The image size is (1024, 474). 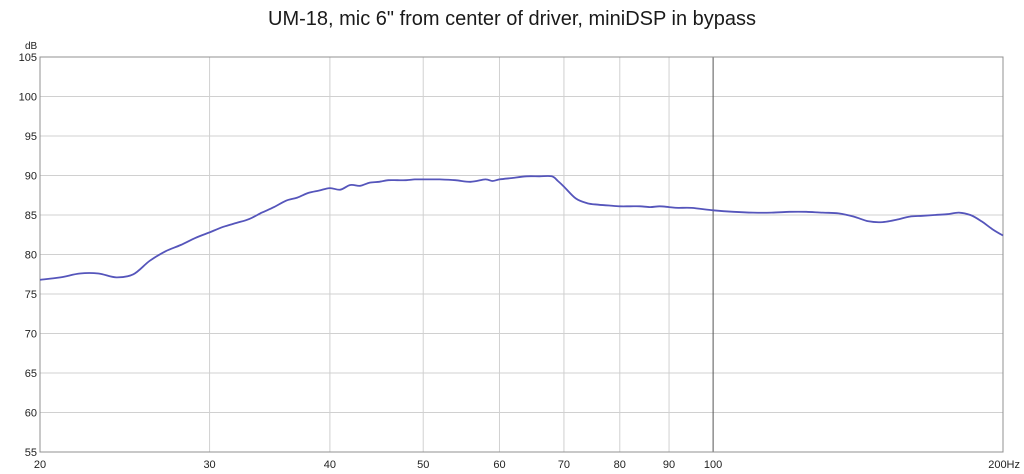 I want to click on x-tick-label: 80, so click(x=620, y=465).